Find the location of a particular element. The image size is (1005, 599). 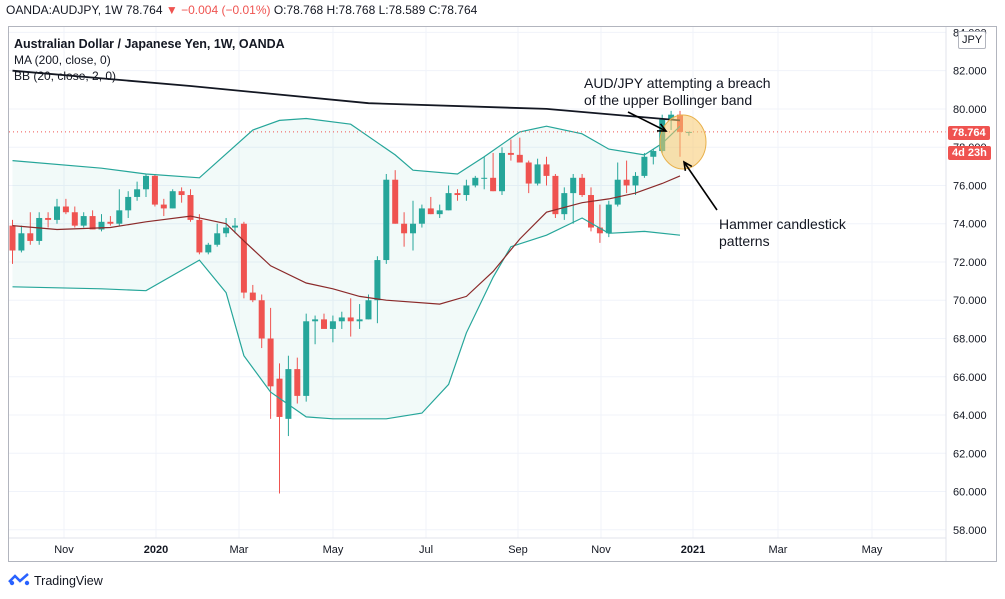

y-tick-label: 58.000 is located at coordinates (970, 531).